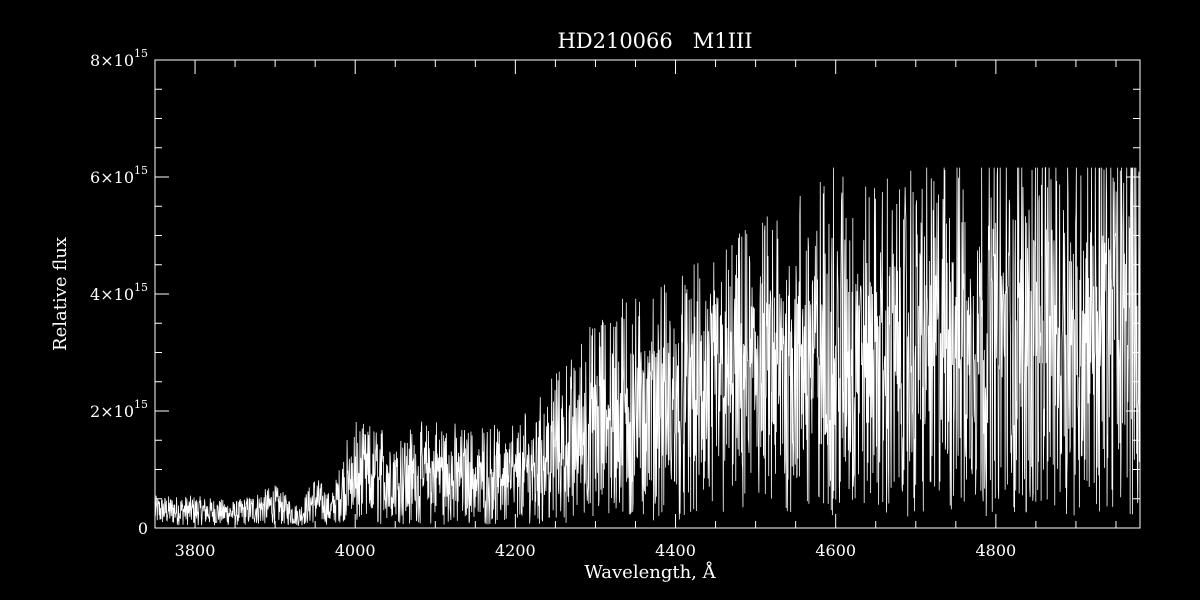 This screenshot has width=1200, height=600. I want to click on y-tick-mantissa: 0, so click(143, 528).